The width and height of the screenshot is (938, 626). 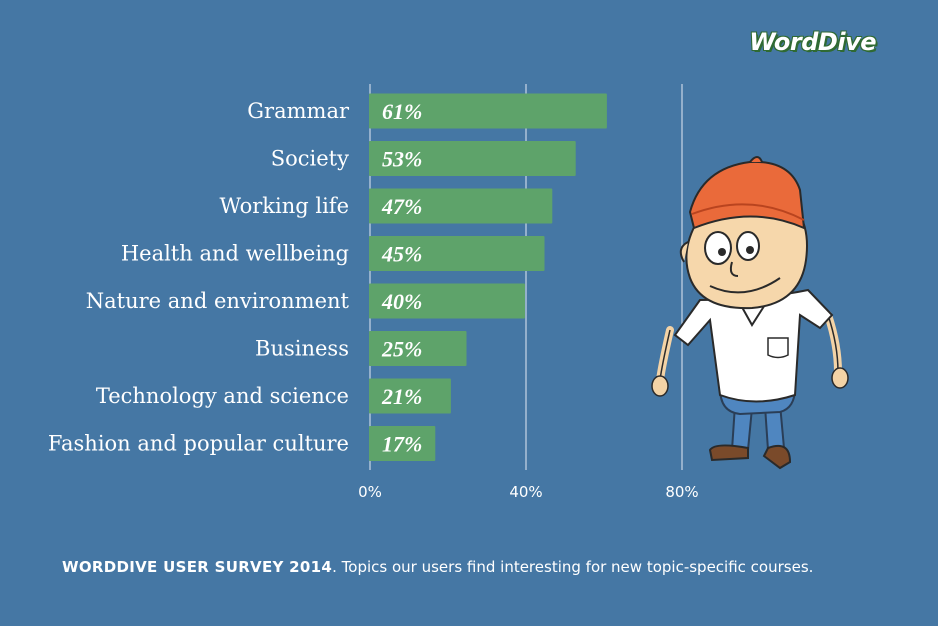 I want to click on category-label: Grammar, so click(x=298, y=111).